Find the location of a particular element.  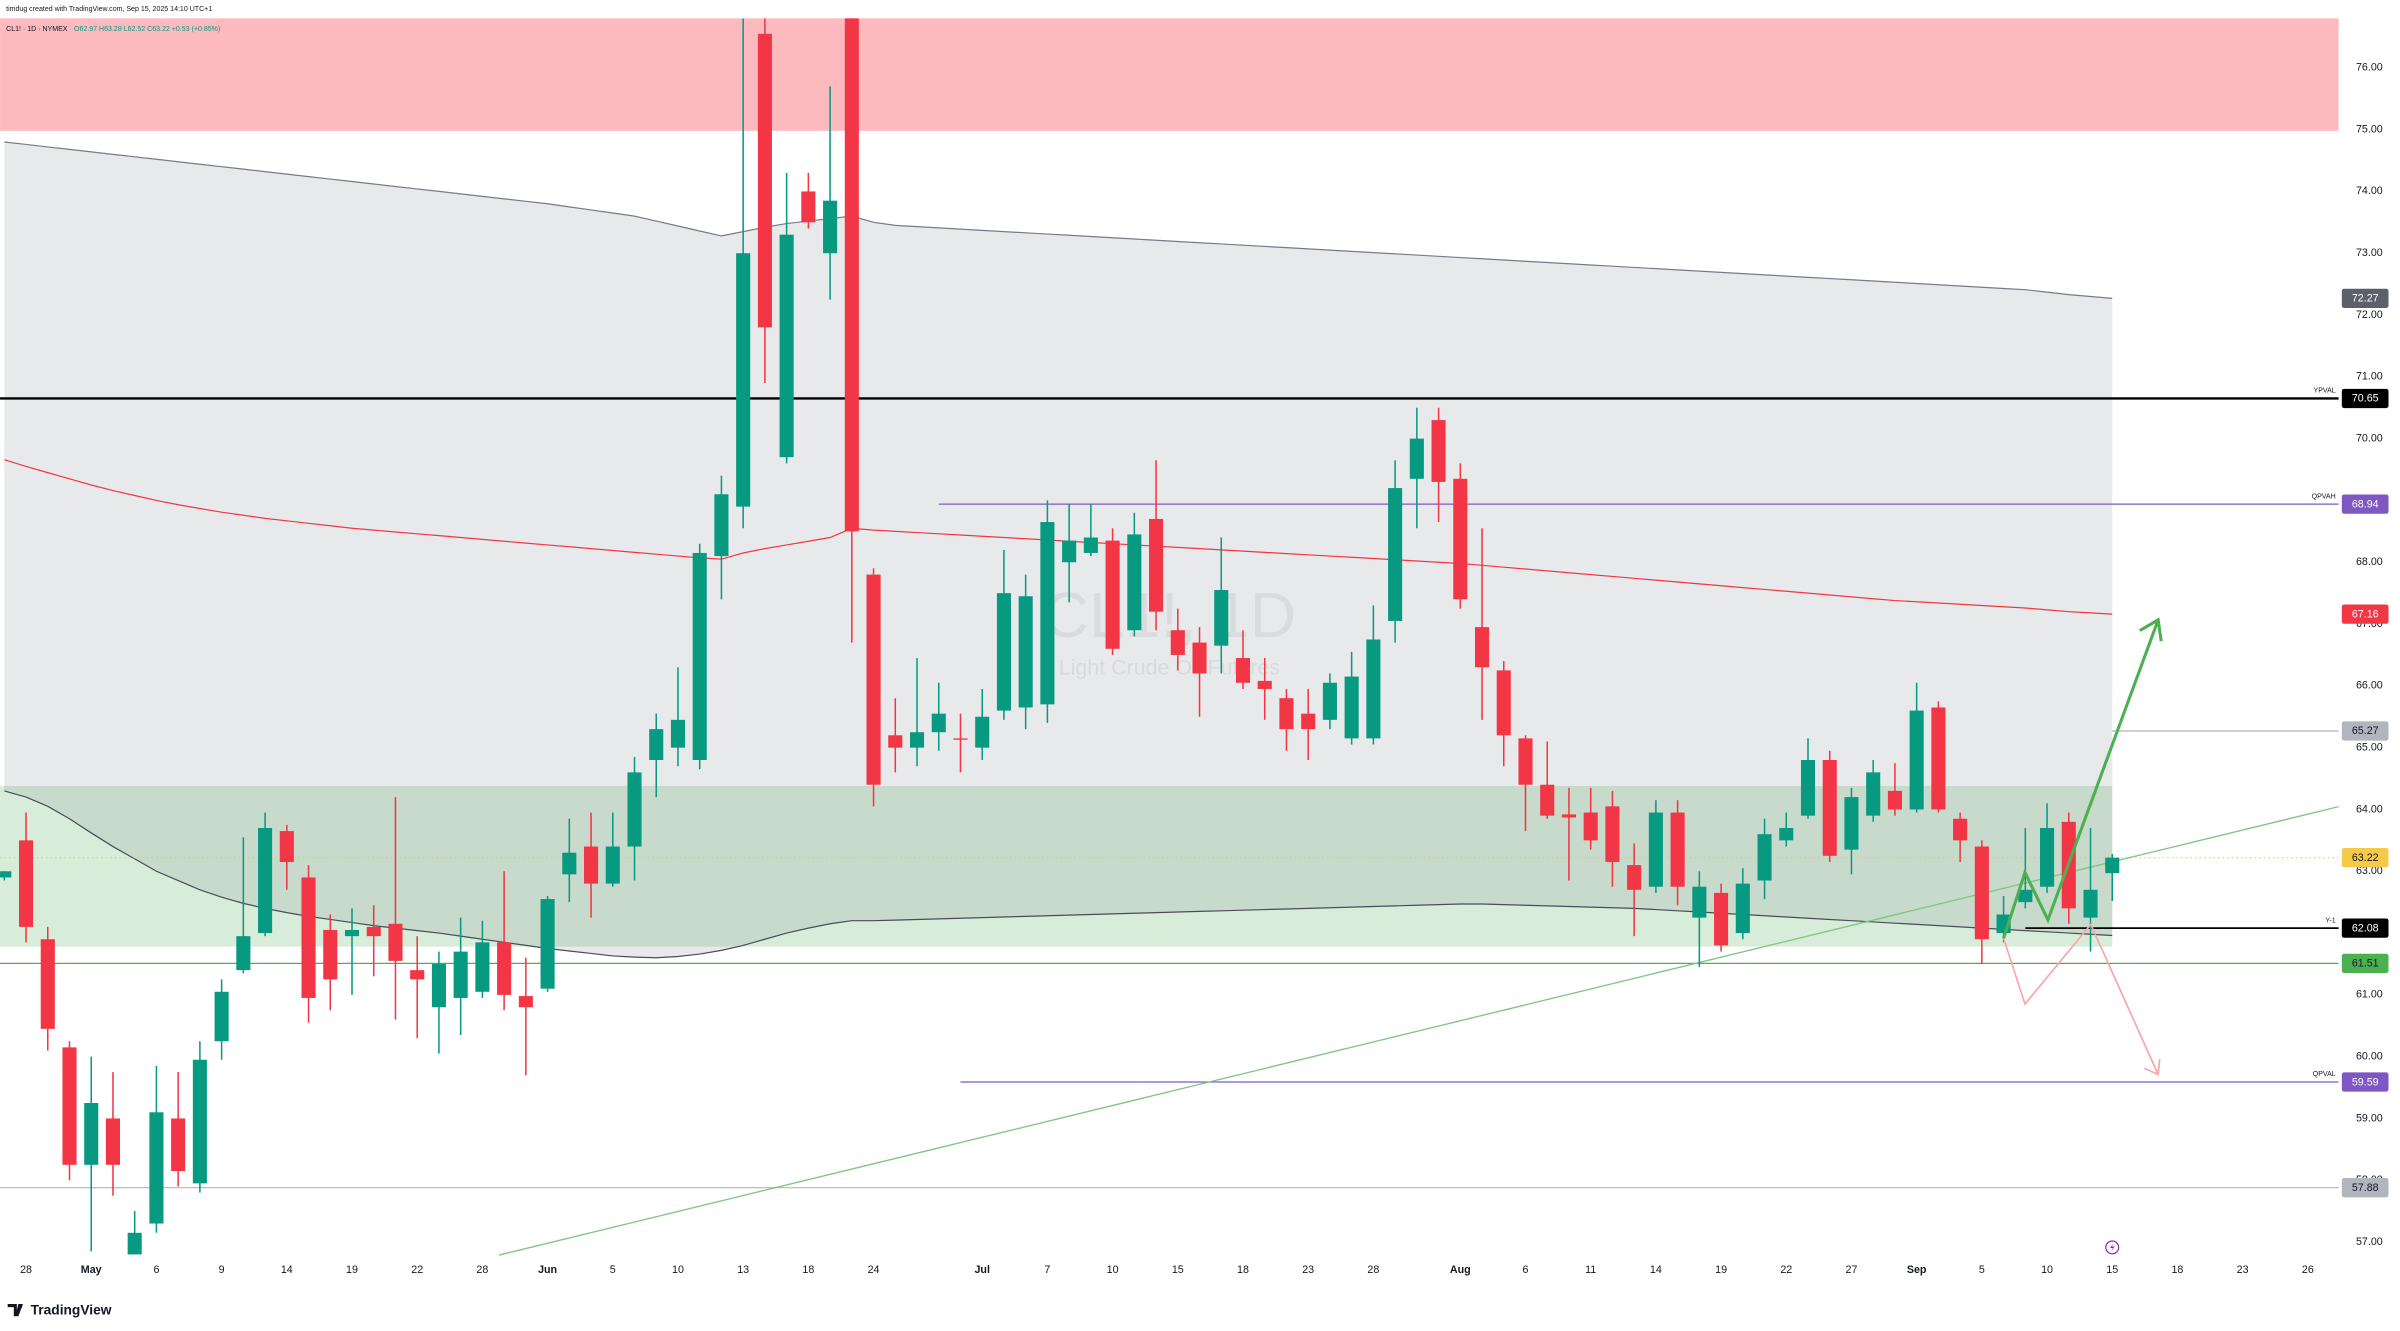

vwap-line is located at coordinates (1058, 537).